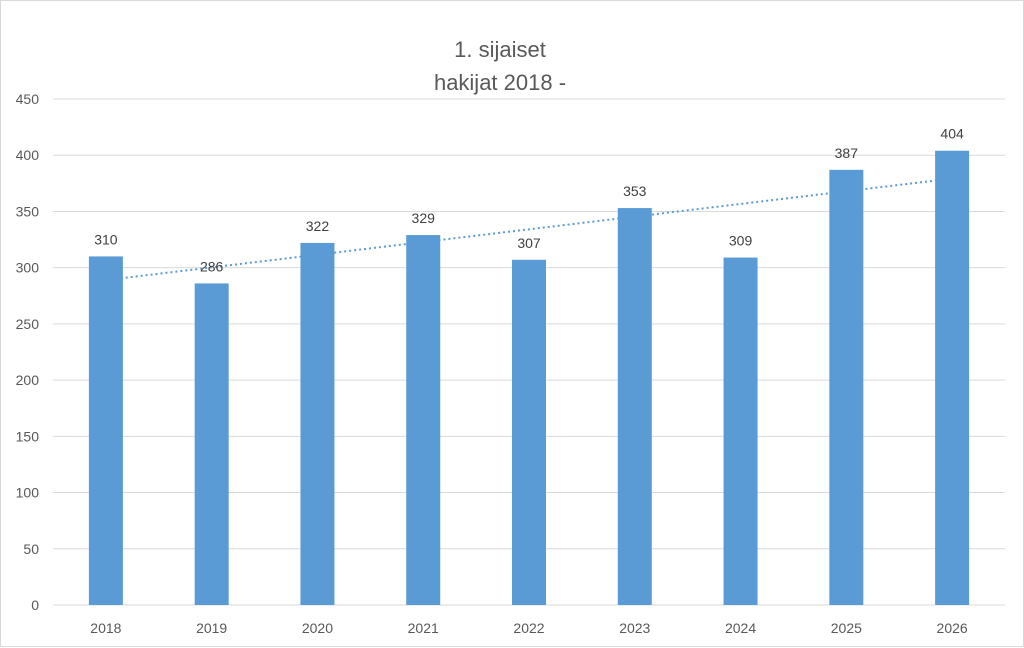 This screenshot has width=1024, height=648. I want to click on data-label: 307, so click(529, 243).